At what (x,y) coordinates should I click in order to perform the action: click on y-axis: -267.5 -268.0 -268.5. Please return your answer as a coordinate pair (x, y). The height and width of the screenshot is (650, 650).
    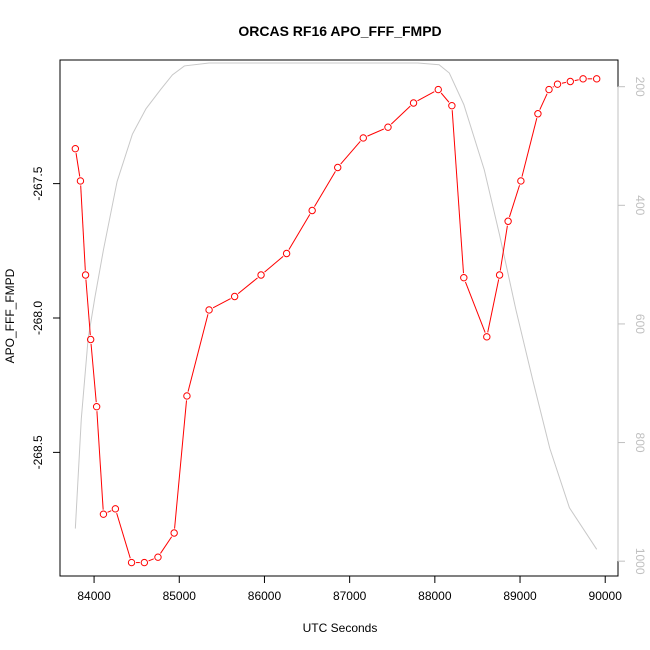
    Looking at the image, I should click on (46, 317).